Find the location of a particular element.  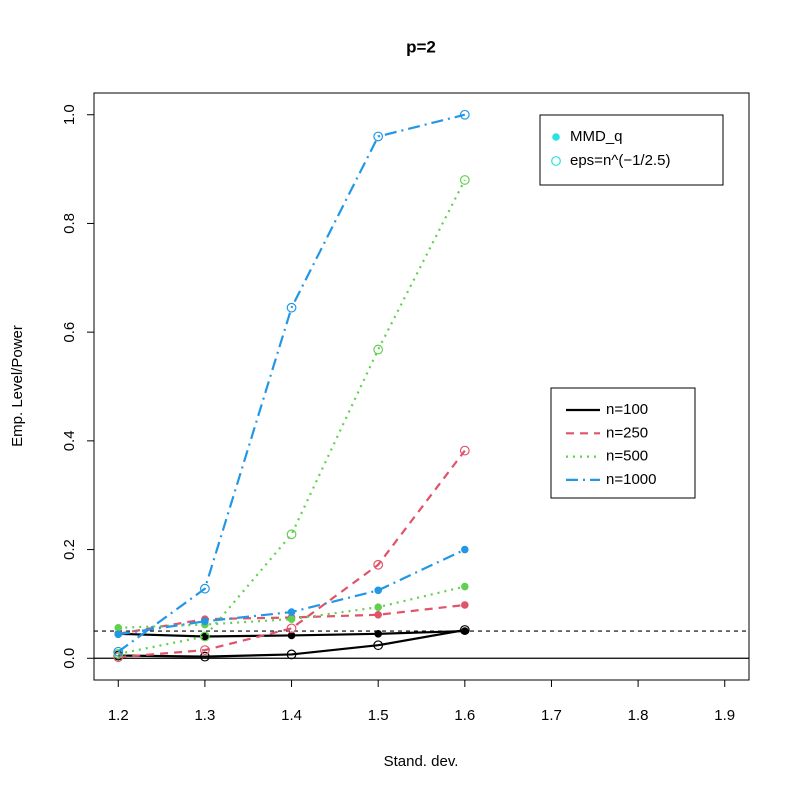

y-tick-label: 0.4 is located at coordinates (69, 440).